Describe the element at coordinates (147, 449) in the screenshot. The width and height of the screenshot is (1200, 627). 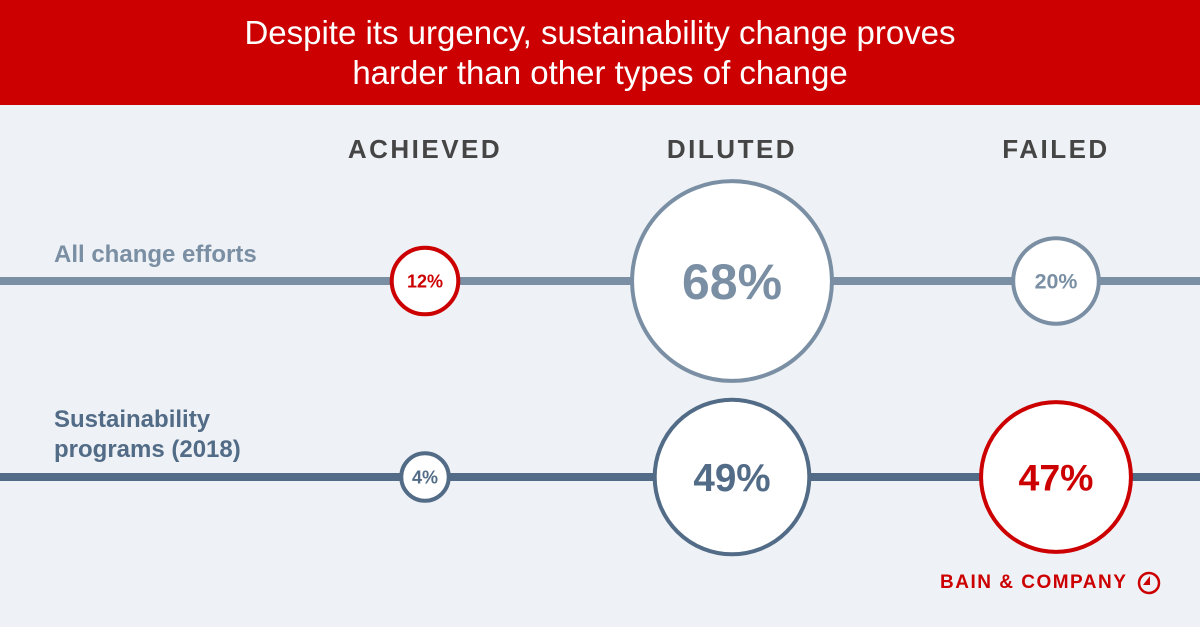
I see `series-label: programs (2018)` at that location.